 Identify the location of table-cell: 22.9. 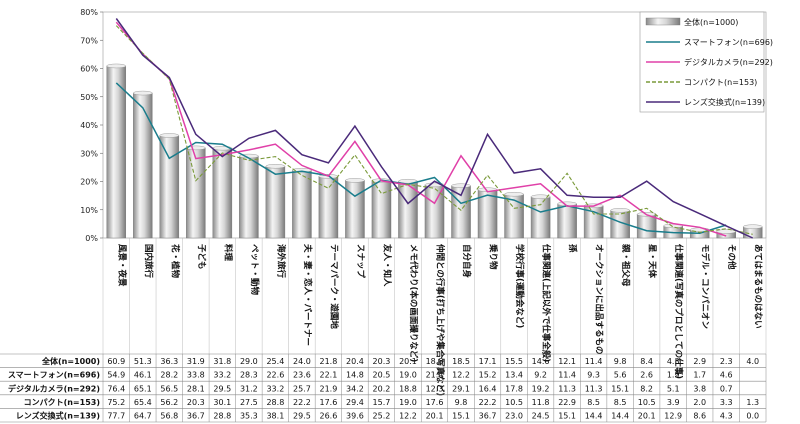
(567, 402).